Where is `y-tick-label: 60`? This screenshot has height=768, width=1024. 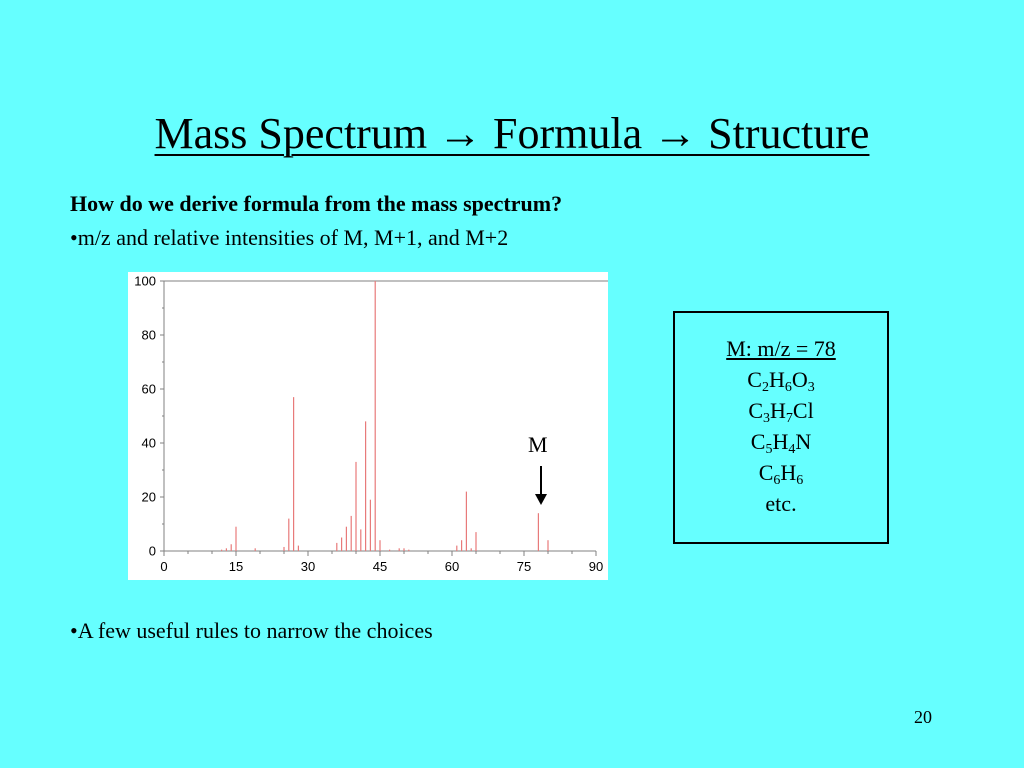 y-tick-label: 60 is located at coordinates (149, 389).